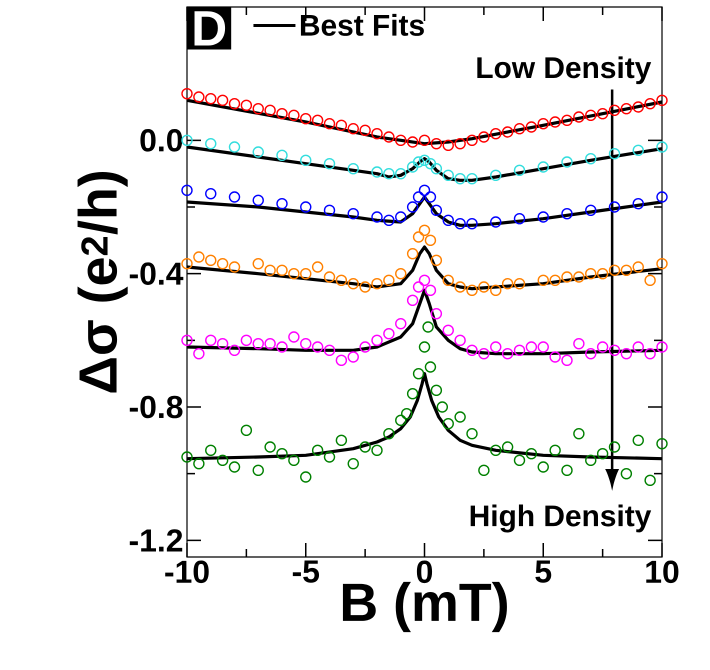 The height and width of the screenshot is (670, 710). Describe the element at coordinates (306, 571) in the screenshot. I see `x-tick-label: -5` at that location.